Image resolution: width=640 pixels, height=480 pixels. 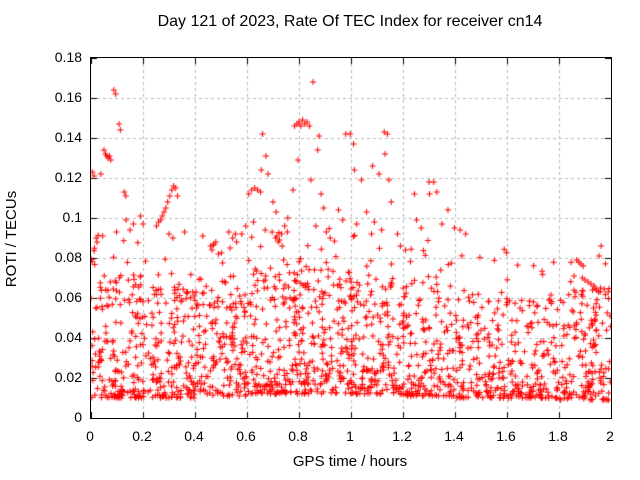 What do you see at coordinates (402, 436) in the screenshot?
I see `x-tick-label: 1.2` at bounding box center [402, 436].